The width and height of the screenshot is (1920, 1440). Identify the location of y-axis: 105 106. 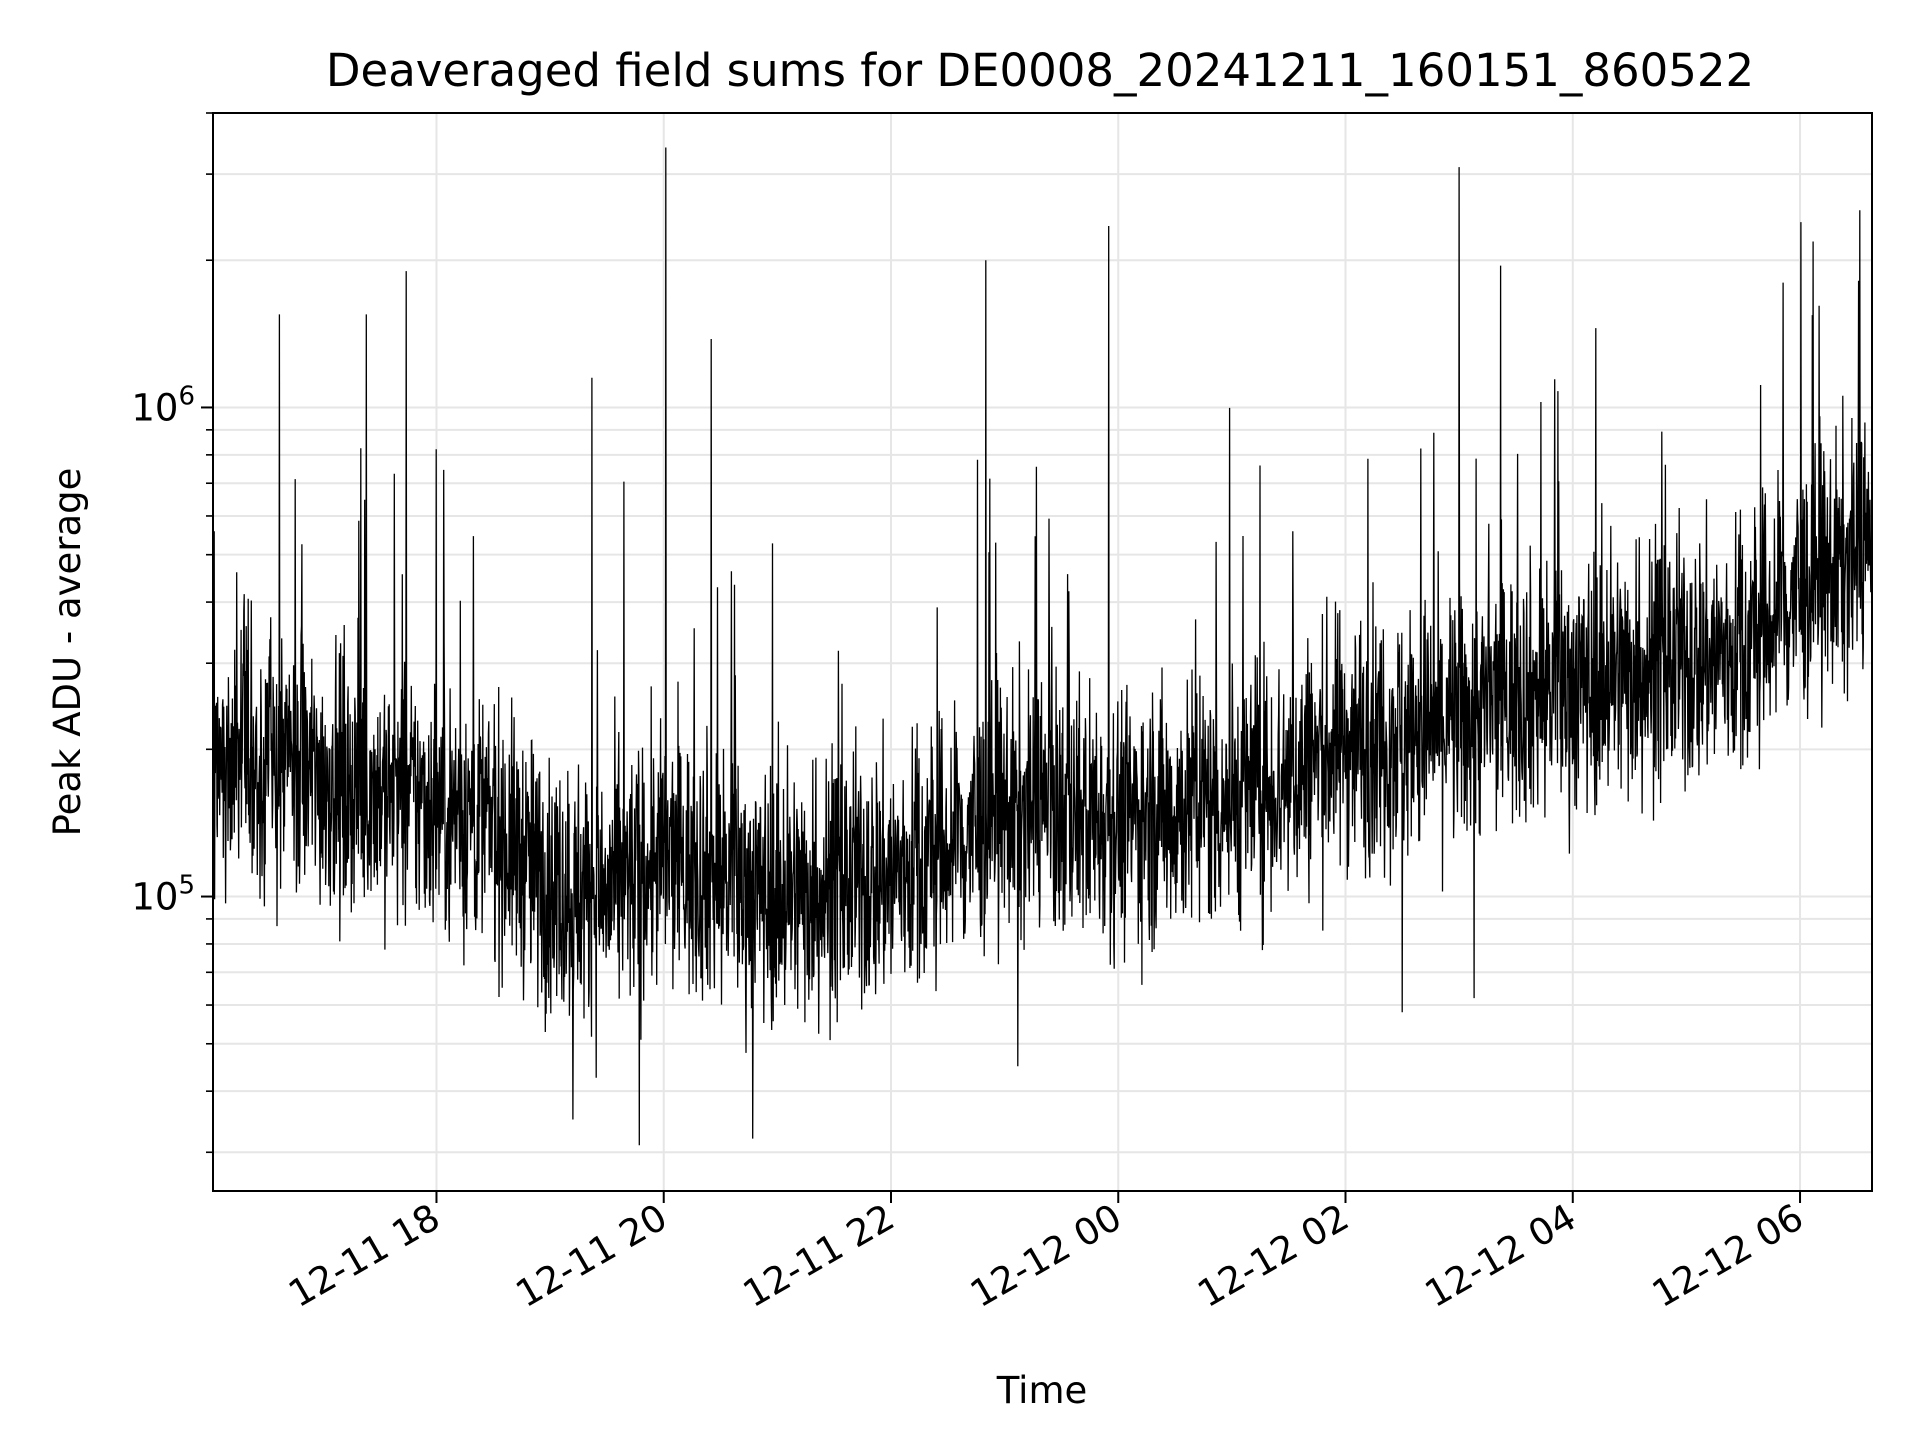
(172, 633).